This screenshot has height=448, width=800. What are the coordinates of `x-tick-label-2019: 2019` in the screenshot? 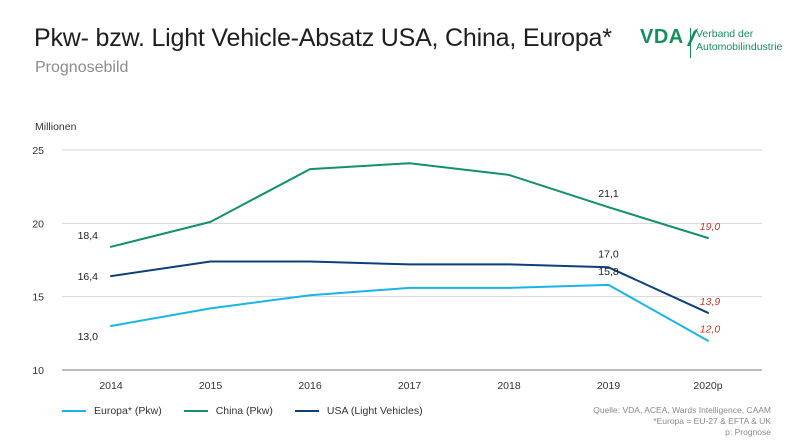 It's located at (609, 386).